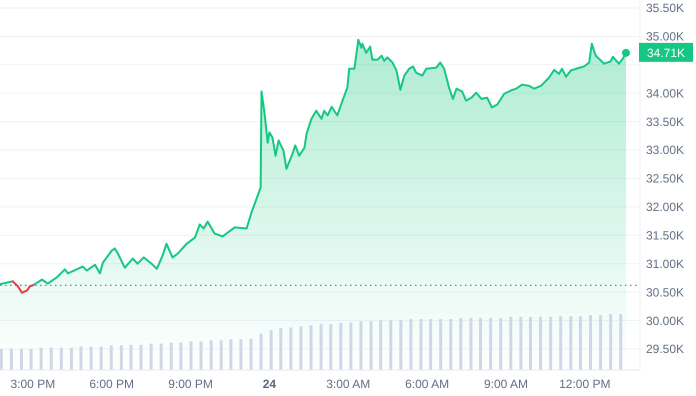 Image resolution: width=696 pixels, height=396 pixels. What do you see at coordinates (665, 321) in the screenshot?
I see `y-tick-label: 30.00K` at bounding box center [665, 321].